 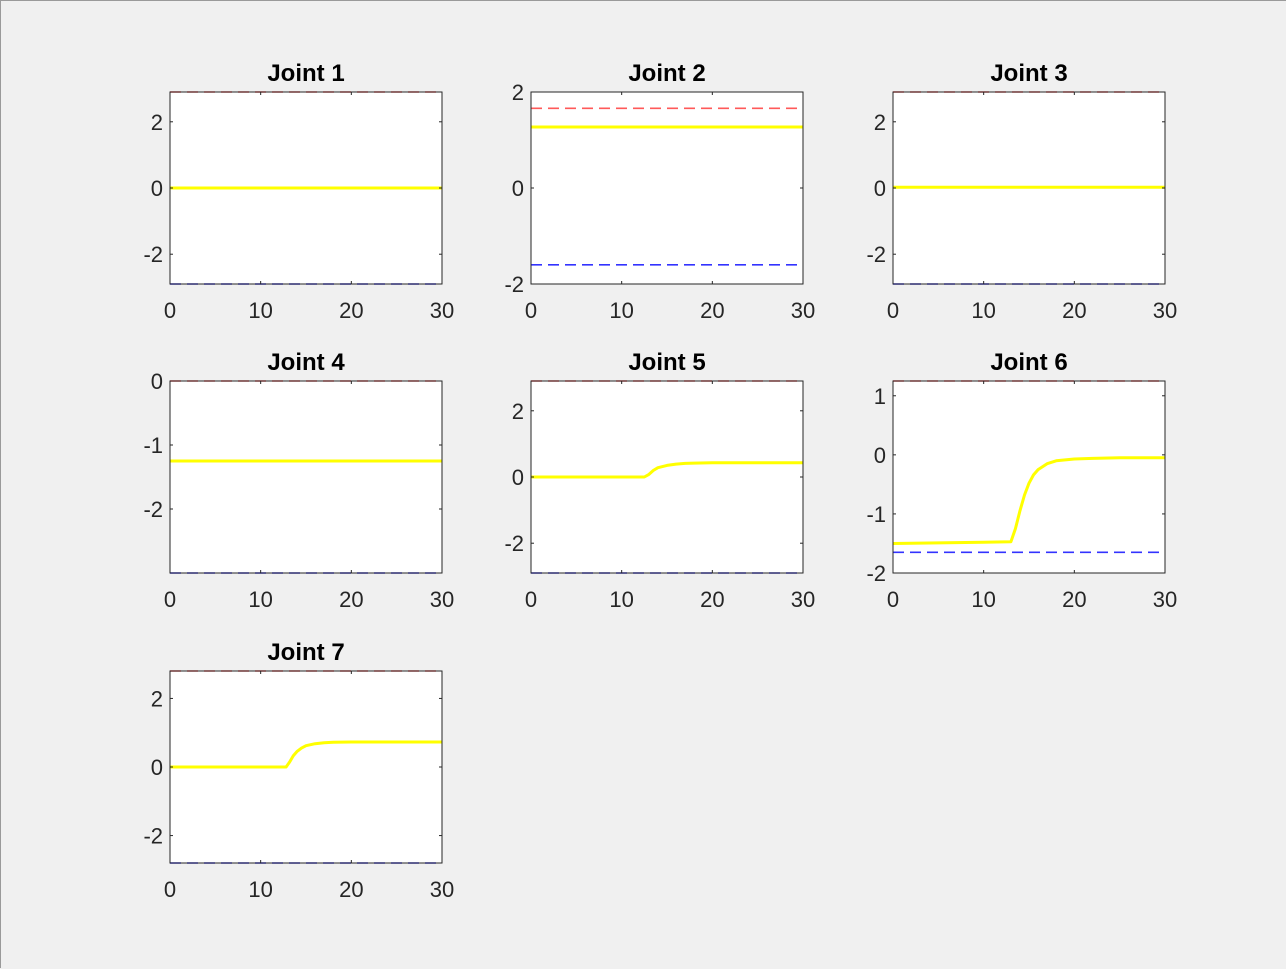 I want to click on y-tick-label: 1, so click(x=880, y=396).